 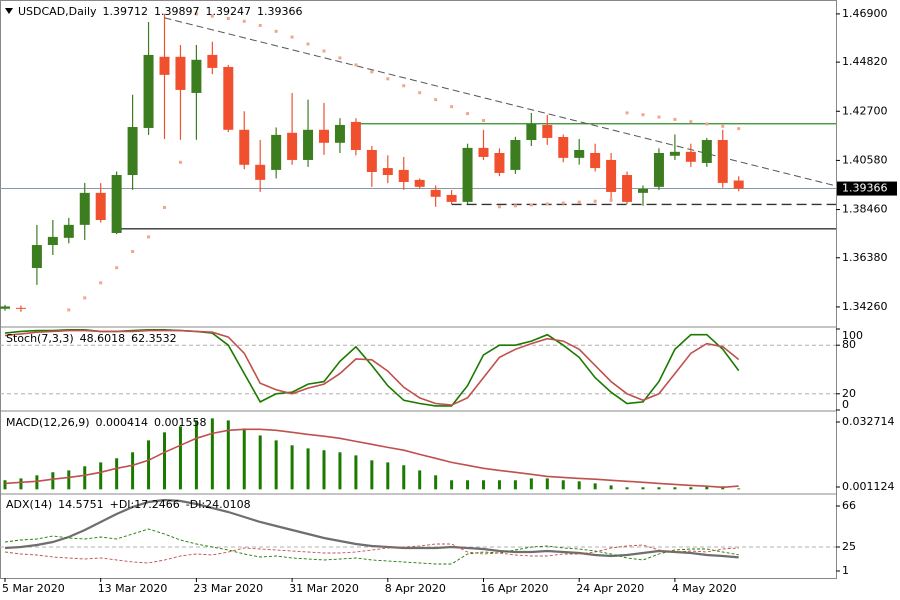 What do you see at coordinates (177, 11) in the screenshot?
I see `header-part: 1.39897` at bounding box center [177, 11].